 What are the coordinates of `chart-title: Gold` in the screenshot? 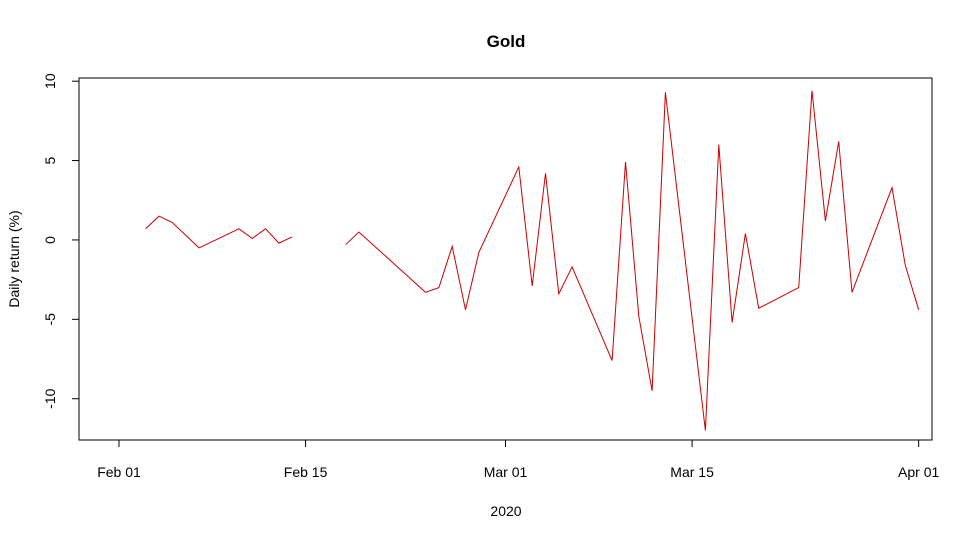 It's located at (506, 41).